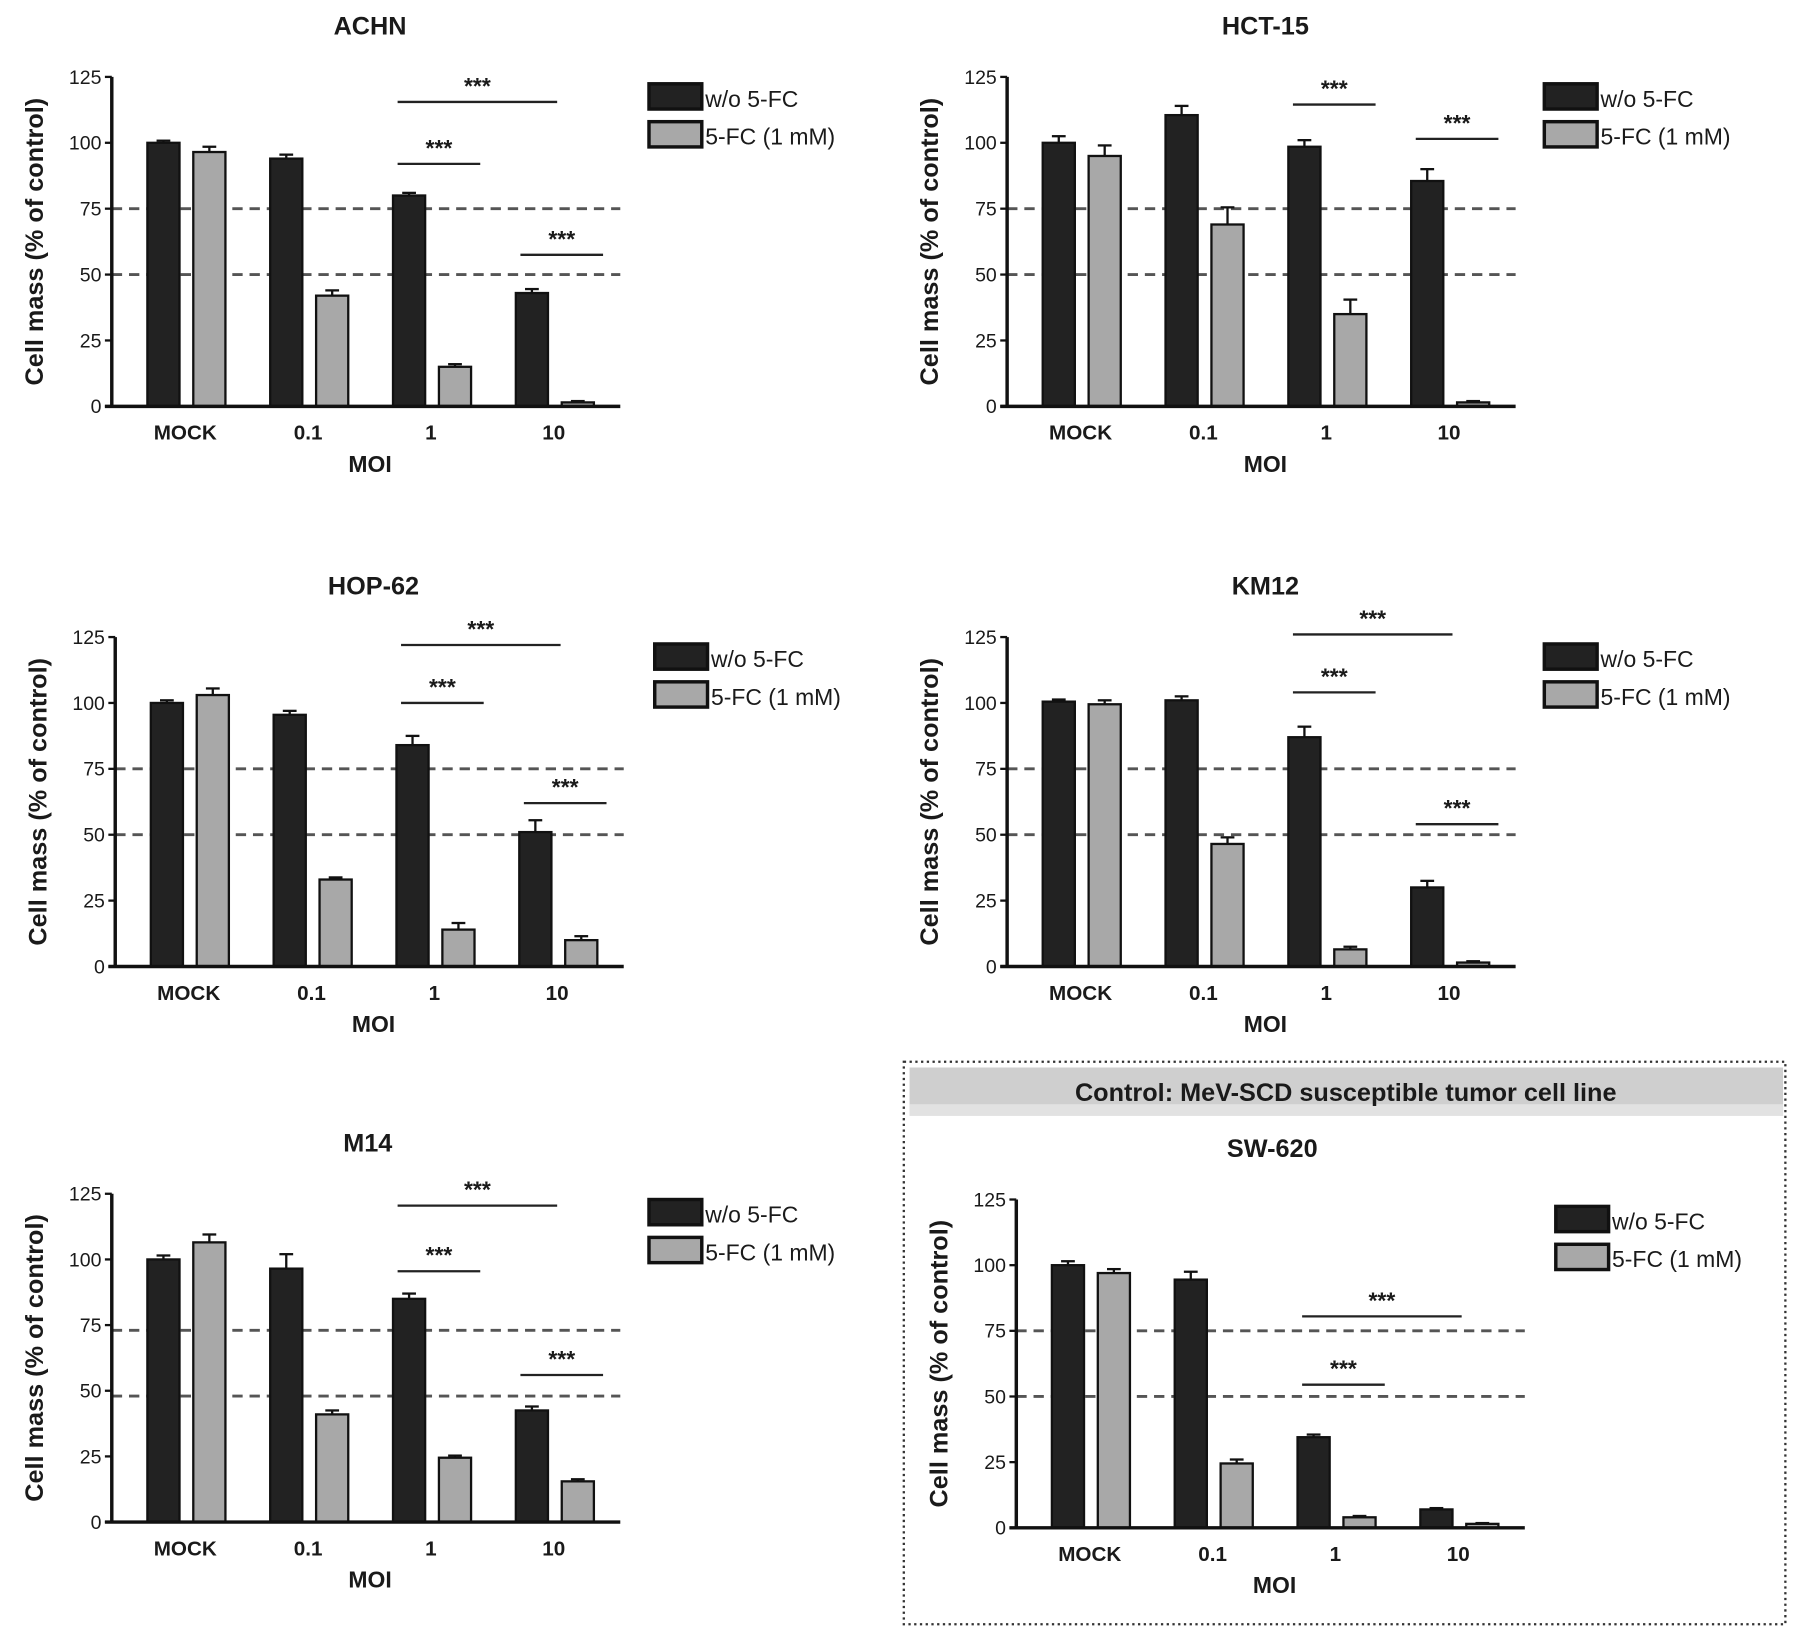 The width and height of the screenshot is (1795, 1638). I want to click on chart-title: M14, so click(367, 1143).